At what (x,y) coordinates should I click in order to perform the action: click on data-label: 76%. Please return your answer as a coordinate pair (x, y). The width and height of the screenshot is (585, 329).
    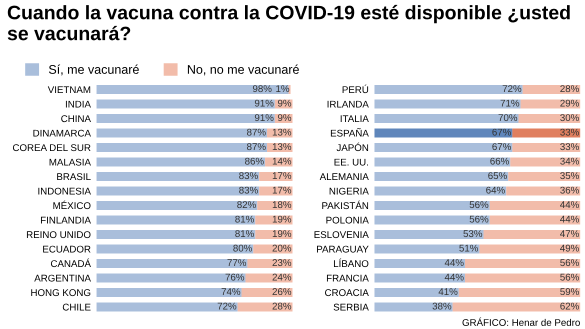
    Looking at the image, I should click on (235, 277).